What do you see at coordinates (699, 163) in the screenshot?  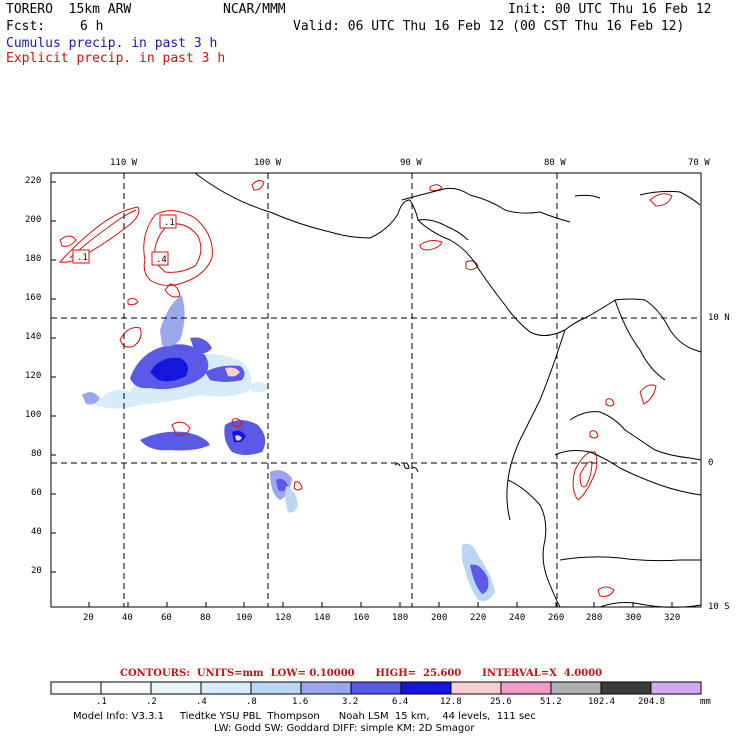 I see `lon-label: 70 W` at bounding box center [699, 163].